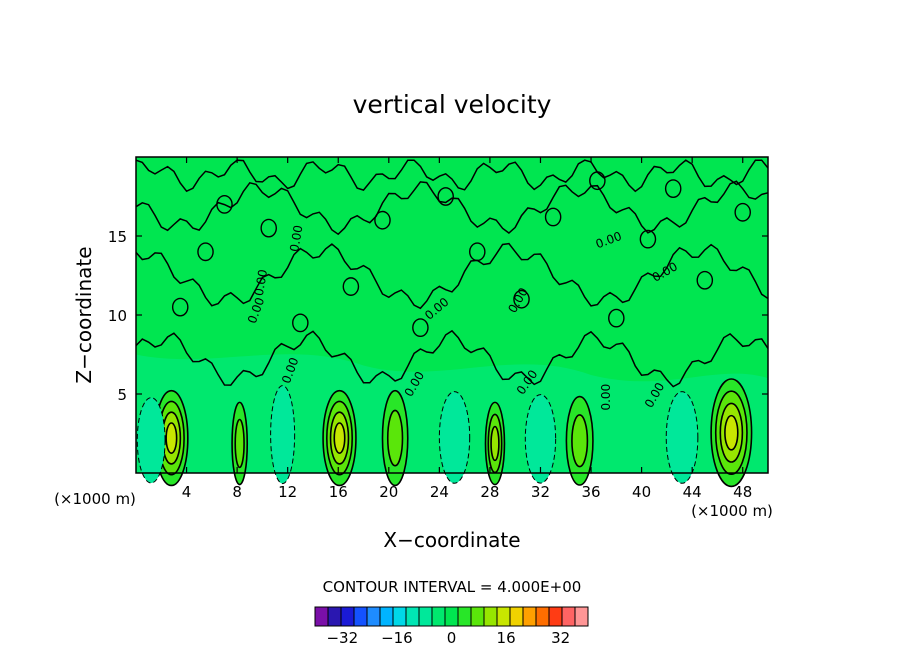 The image size is (904, 654). What do you see at coordinates (342, 638) in the screenshot?
I see `colorbar-label-0: −32` at bounding box center [342, 638].